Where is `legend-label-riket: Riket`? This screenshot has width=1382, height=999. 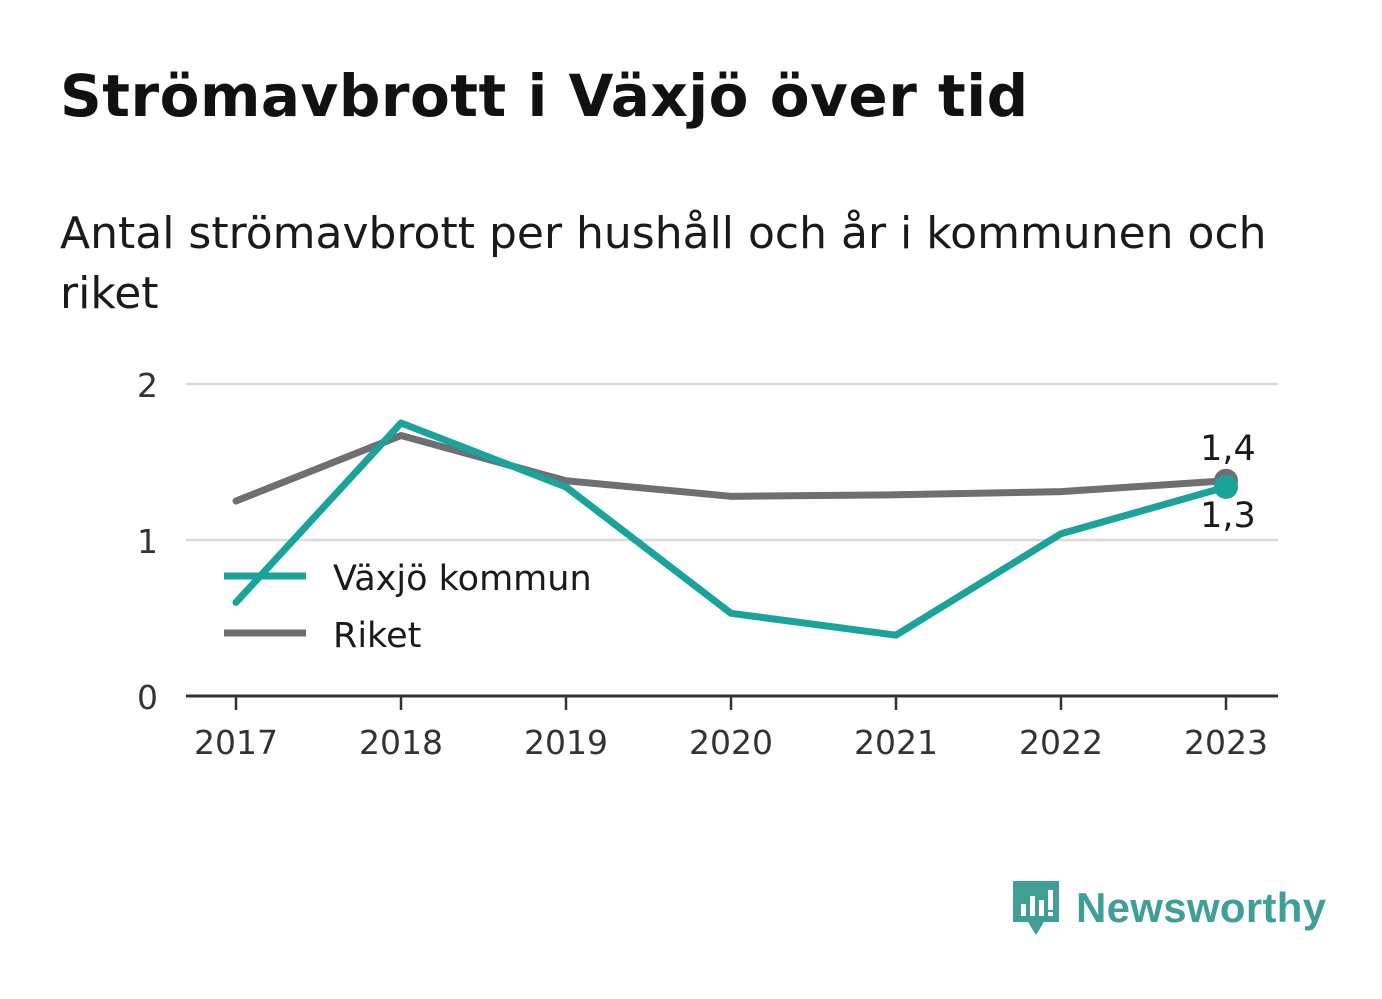
legend-label-riket: Riket is located at coordinates (377, 636).